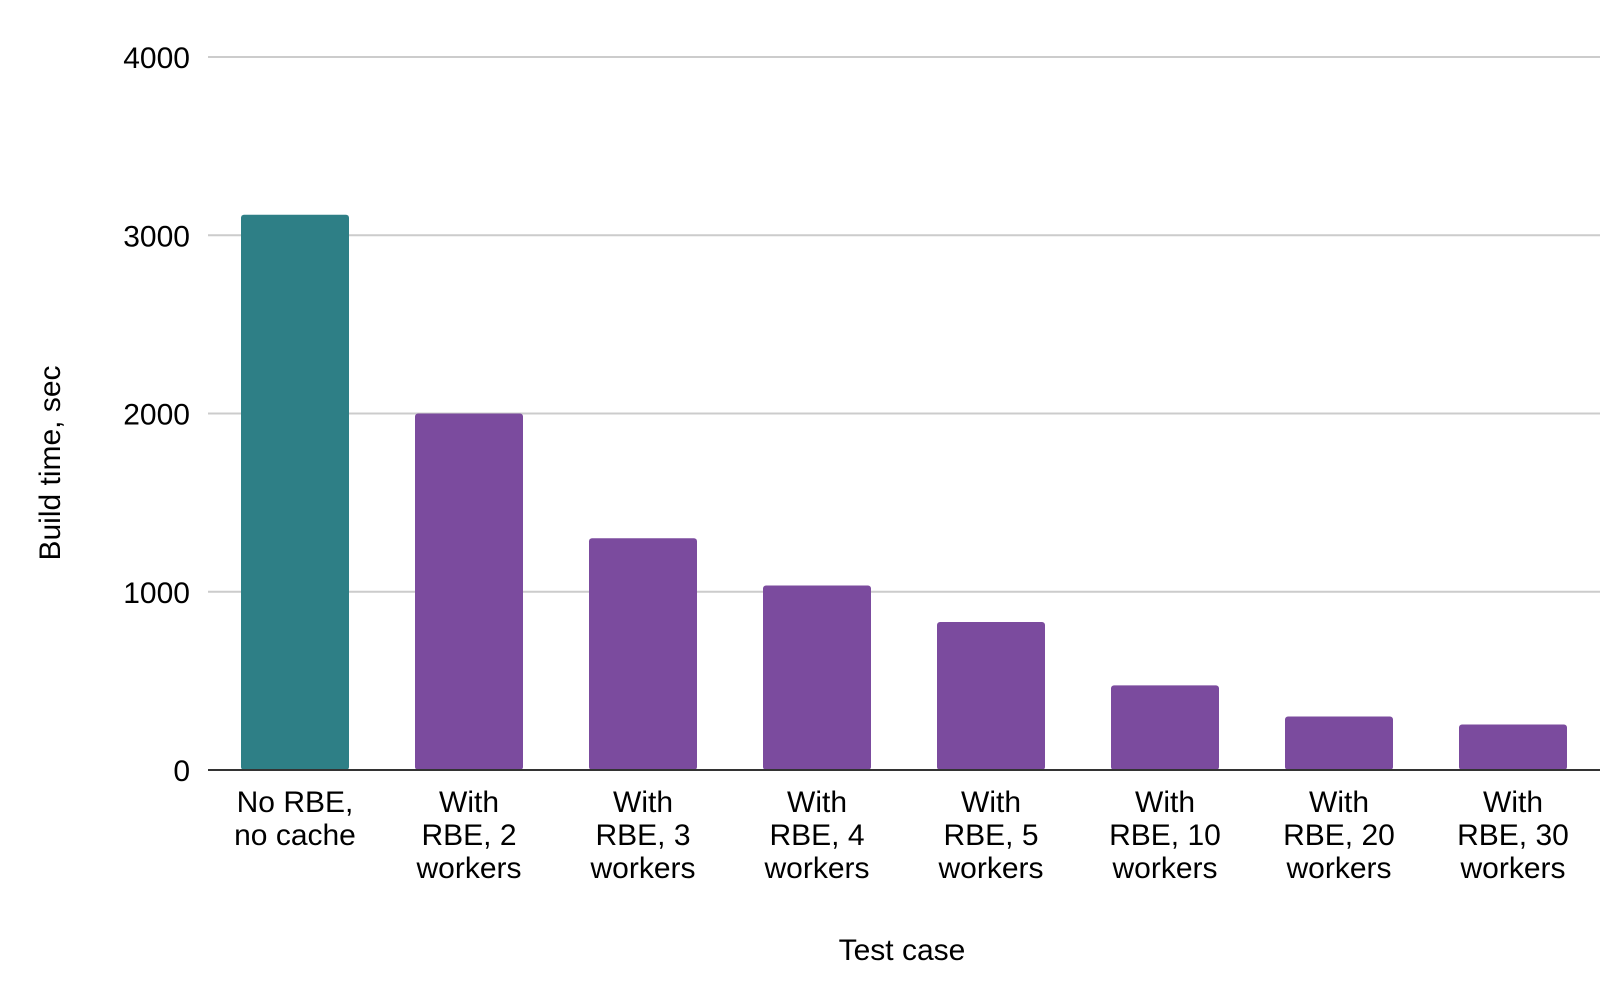  What do you see at coordinates (990, 835) in the screenshot?
I see `x-tick-label: With RBE, 5 workers` at bounding box center [990, 835].